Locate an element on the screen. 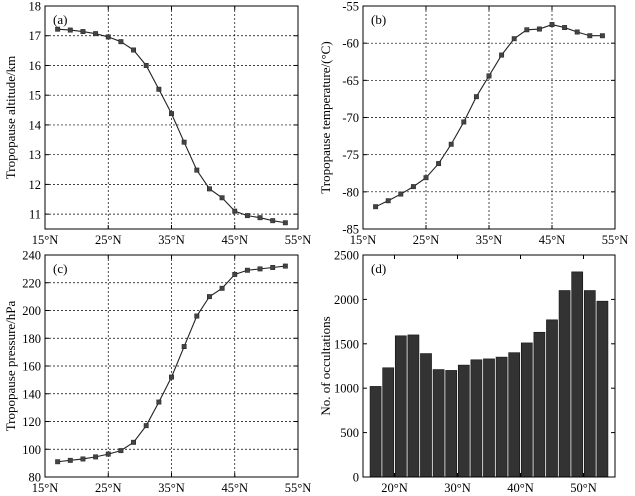 This screenshot has width=635, height=496. y-tick-label: 100 is located at coordinates (31, 450).